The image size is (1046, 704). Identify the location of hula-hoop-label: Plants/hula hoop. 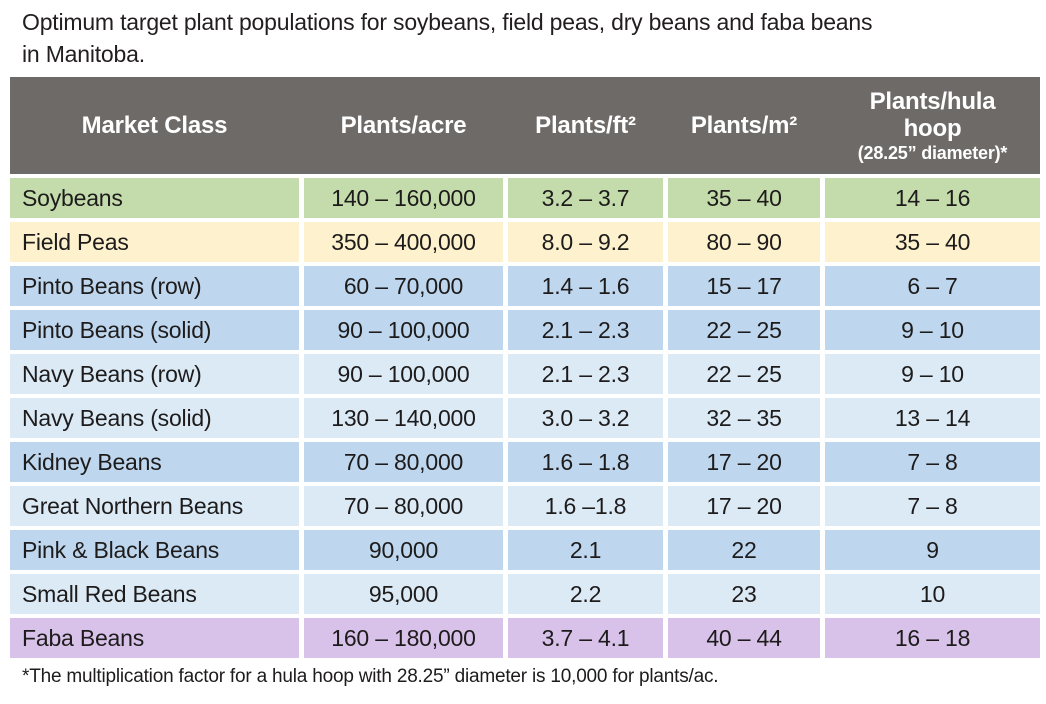
(932, 114).